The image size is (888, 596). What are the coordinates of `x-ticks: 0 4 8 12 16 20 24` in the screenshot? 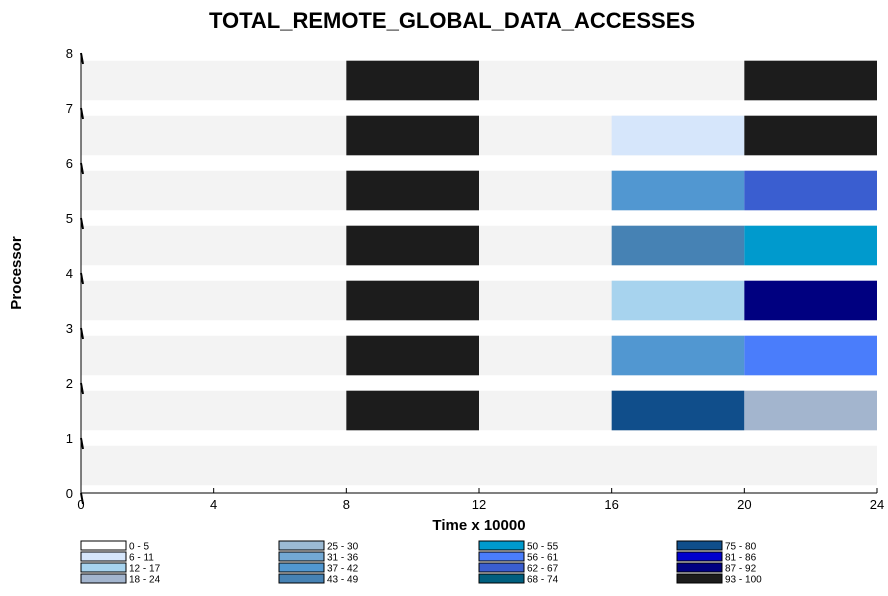 It's located at (480, 500).